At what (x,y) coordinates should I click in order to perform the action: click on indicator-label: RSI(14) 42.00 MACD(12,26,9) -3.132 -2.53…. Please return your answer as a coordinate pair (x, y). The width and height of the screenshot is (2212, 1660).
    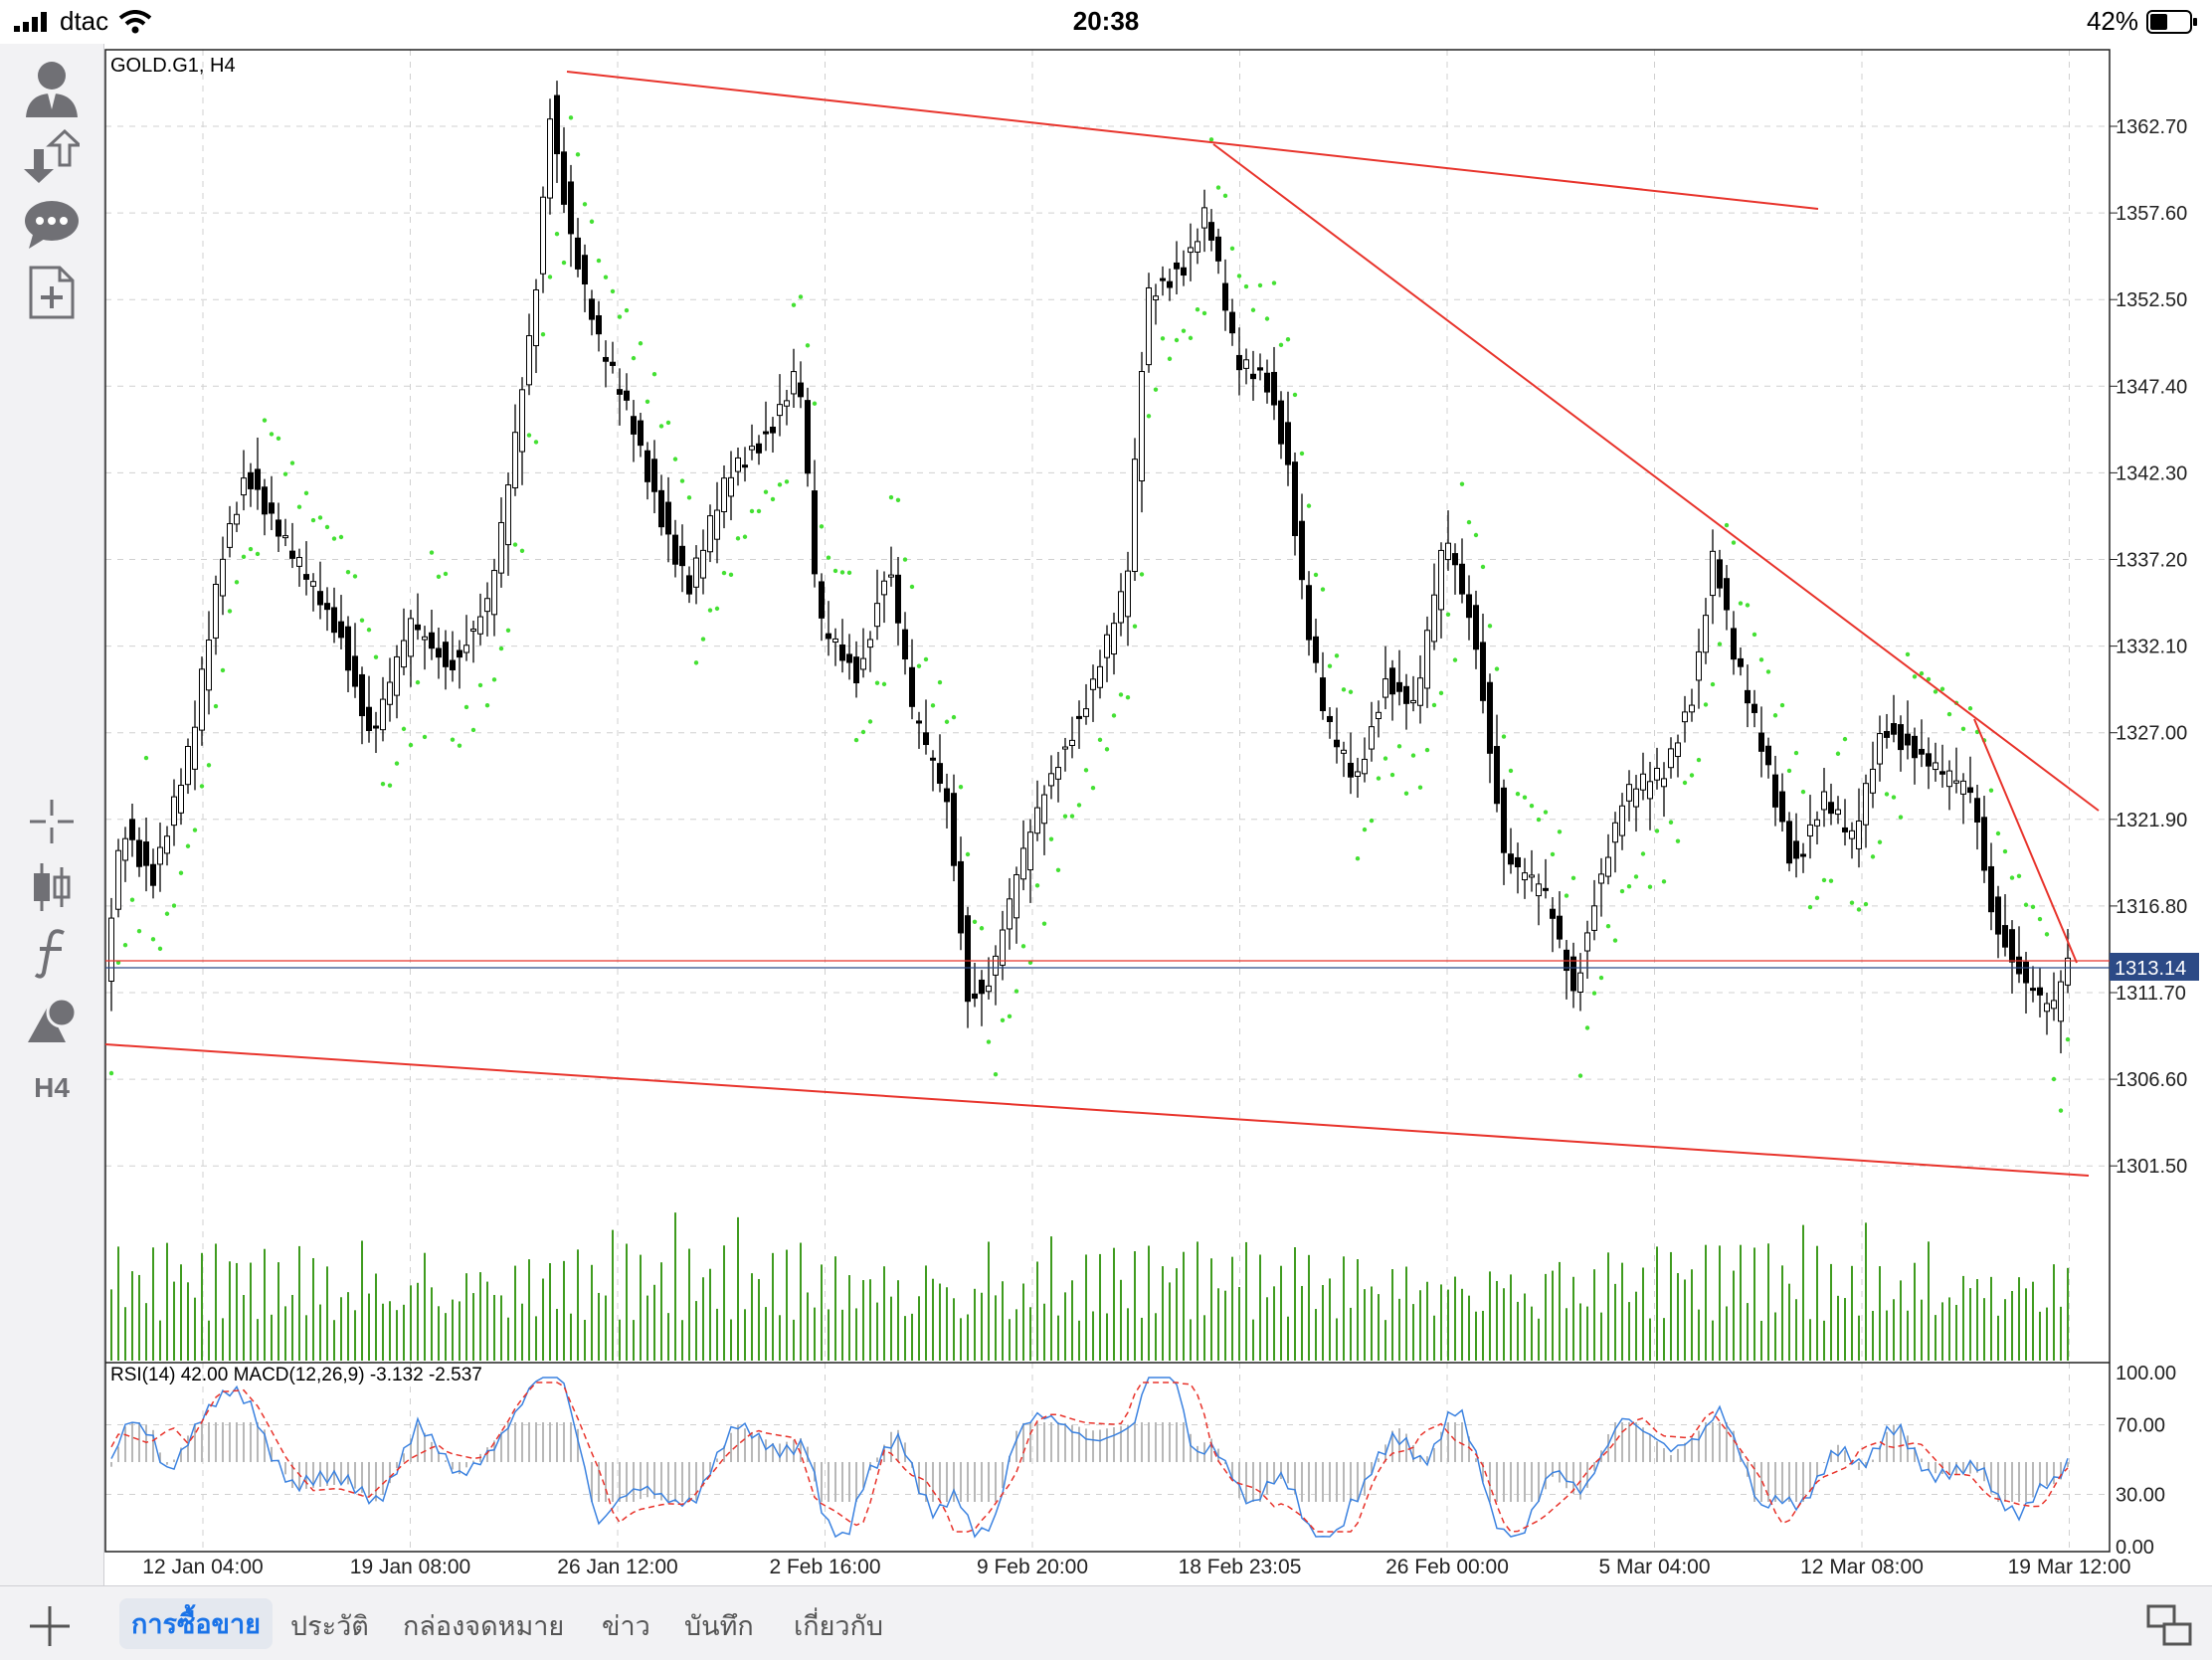
    Looking at the image, I should click on (296, 1375).